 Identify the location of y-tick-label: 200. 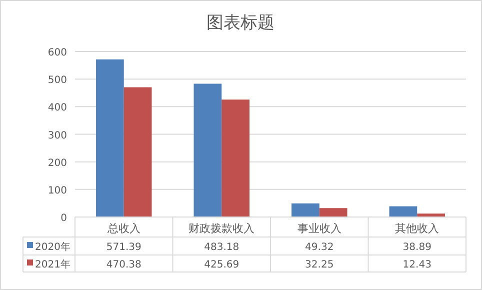
(57, 163).